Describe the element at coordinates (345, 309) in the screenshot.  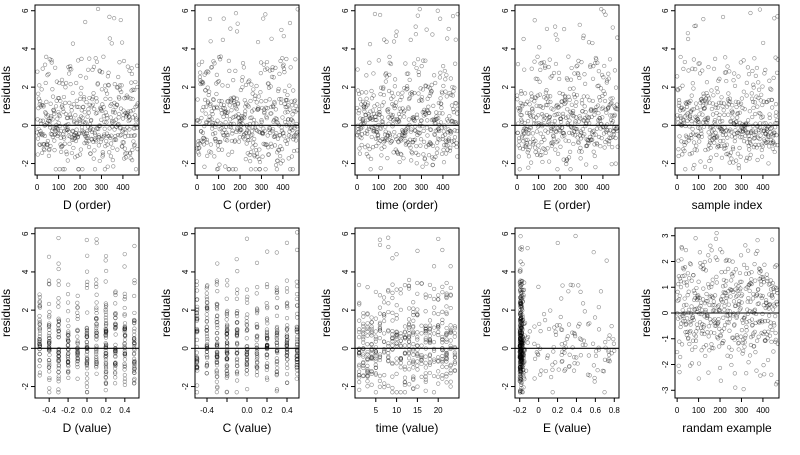
I see `y-tick-label: 2` at that location.